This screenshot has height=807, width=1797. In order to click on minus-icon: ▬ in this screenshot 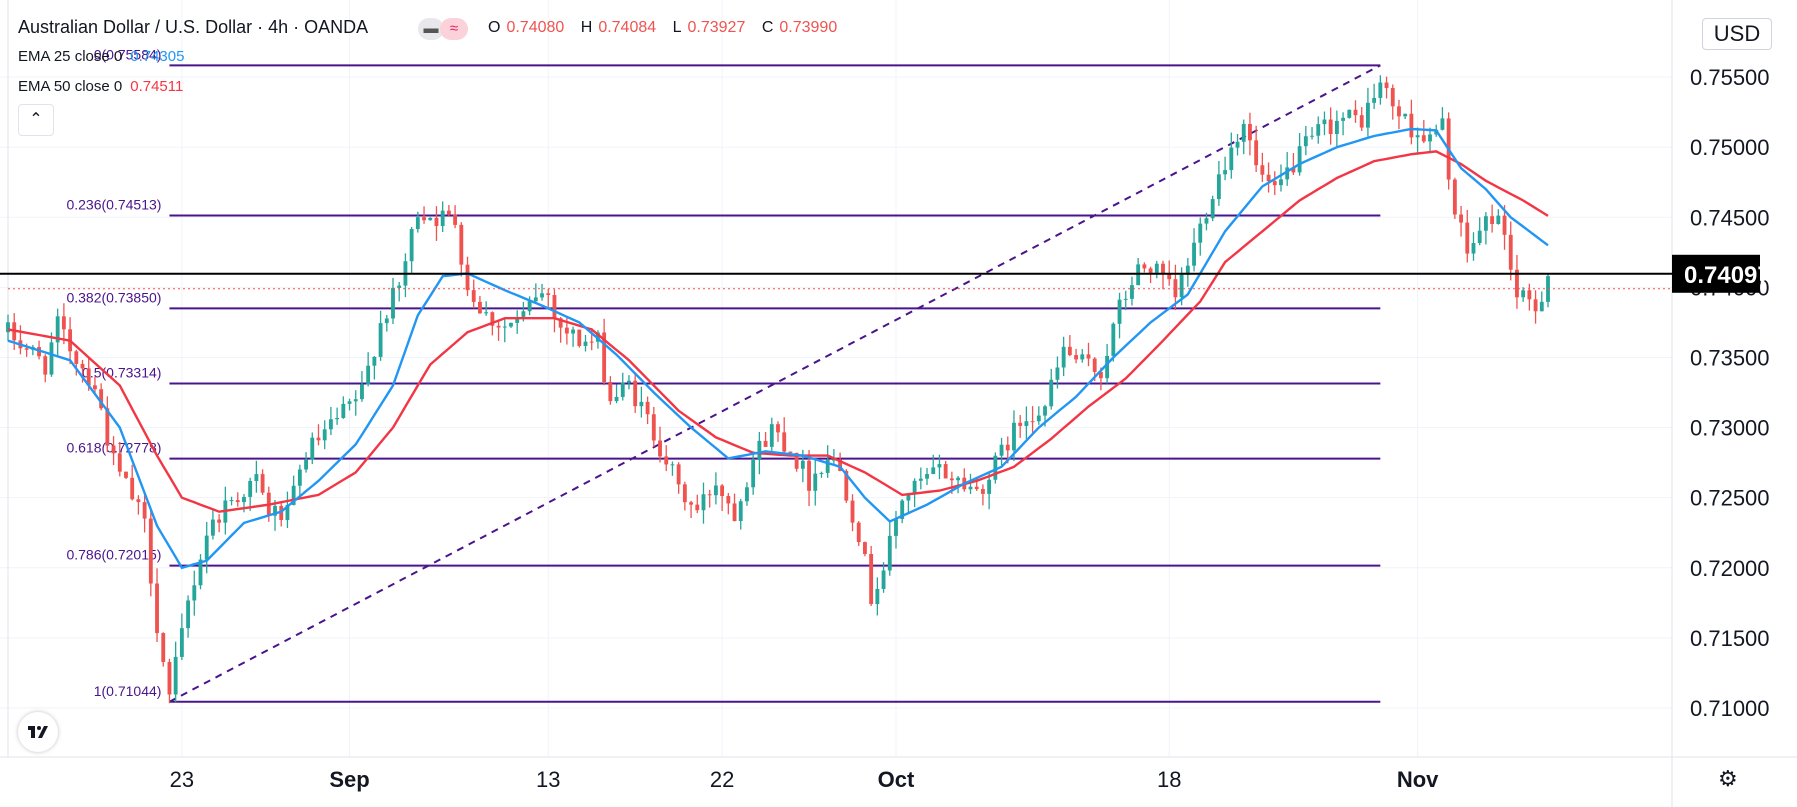, I will do `click(431, 29)`.